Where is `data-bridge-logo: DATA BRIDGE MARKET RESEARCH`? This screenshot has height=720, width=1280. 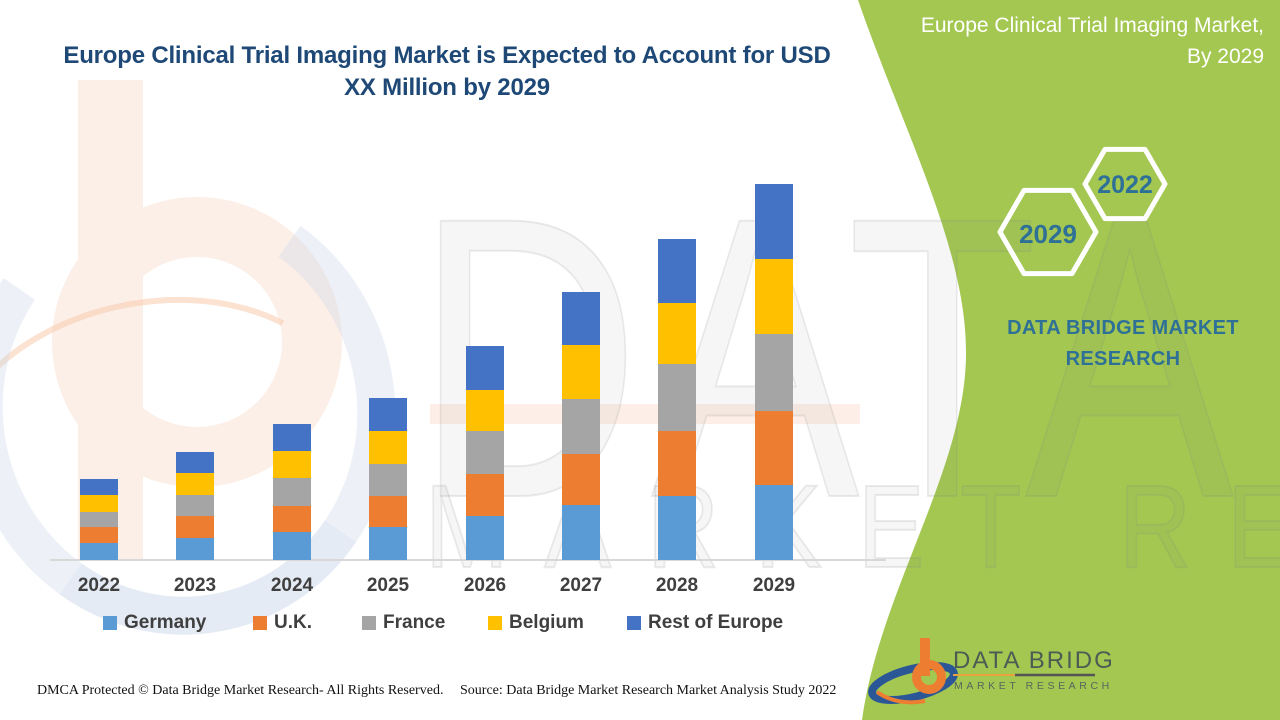 data-bridge-logo: DATA BRIDGE MARKET RESEARCH is located at coordinates (991, 671).